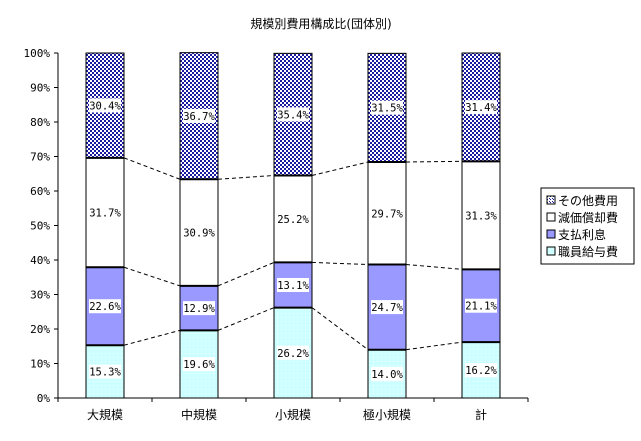 The image size is (641, 441). I want to click on y-tick-label: 100%, so click(37, 53).